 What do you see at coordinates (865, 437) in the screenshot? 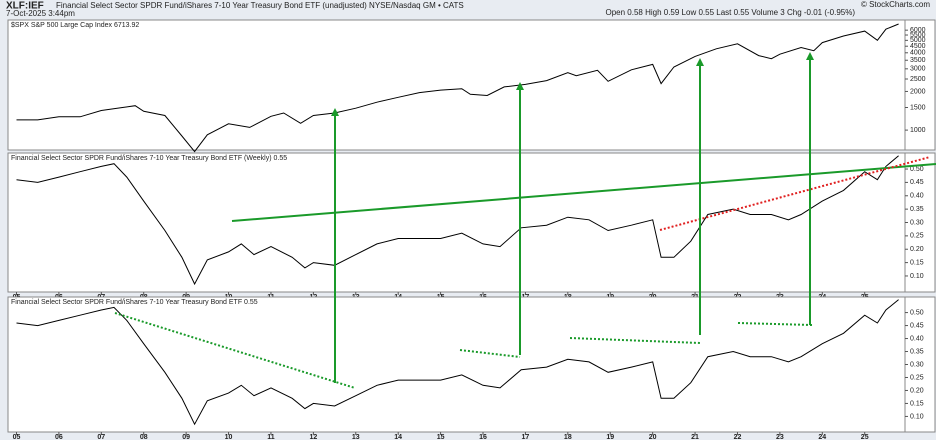
I see `x-tick-label: 25` at bounding box center [865, 437].